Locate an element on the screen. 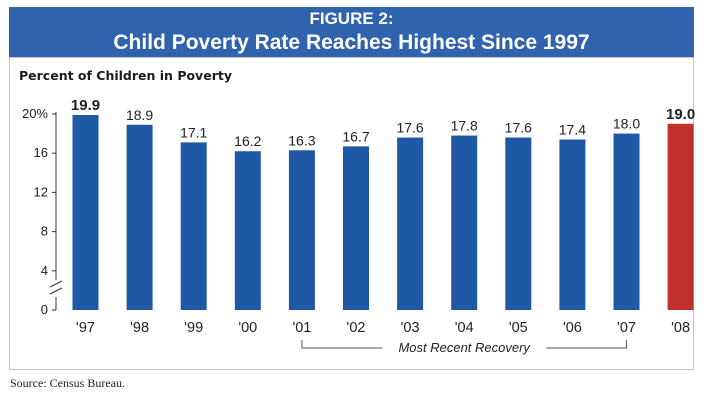 The width and height of the screenshot is (703, 394). y-tick-label: 20% is located at coordinates (35, 113).